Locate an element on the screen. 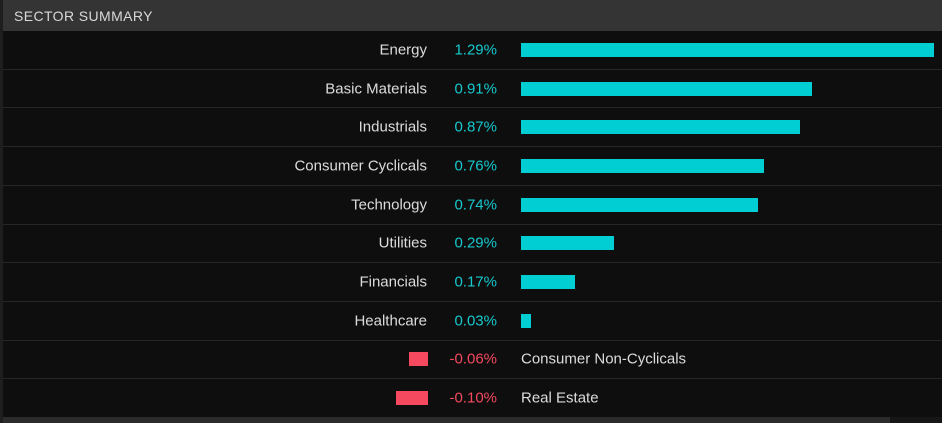 This screenshot has width=942, height=423. sector-label: Healthcare is located at coordinates (390, 321).